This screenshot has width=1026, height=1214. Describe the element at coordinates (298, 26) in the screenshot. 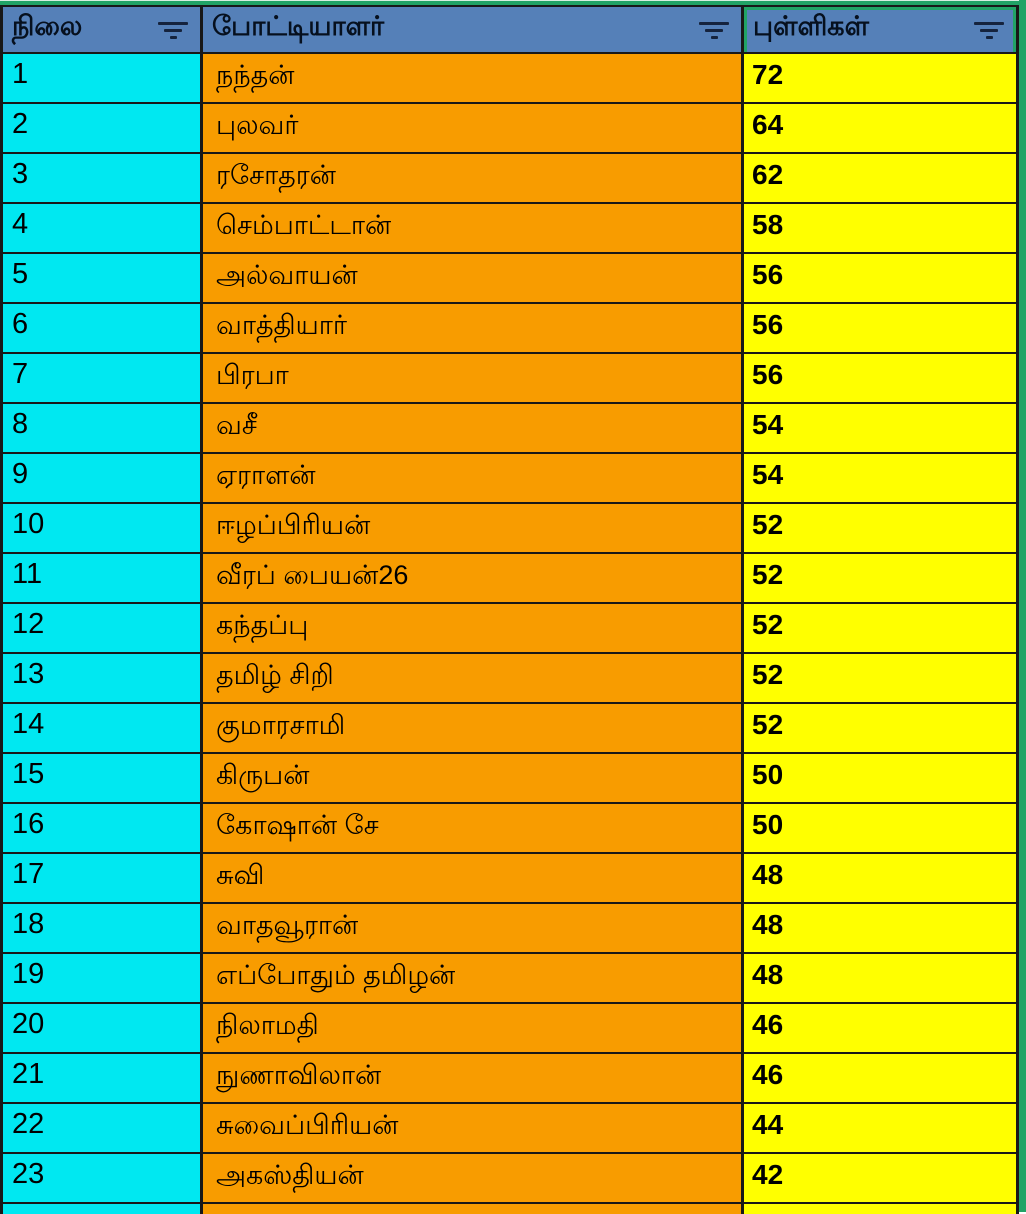

I see `header-label-competitor: போட்டியாளர்` at that location.